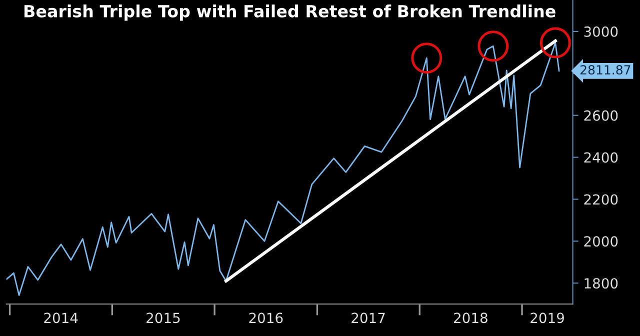  I want to click on x-tick-label: 2014, so click(61, 318).